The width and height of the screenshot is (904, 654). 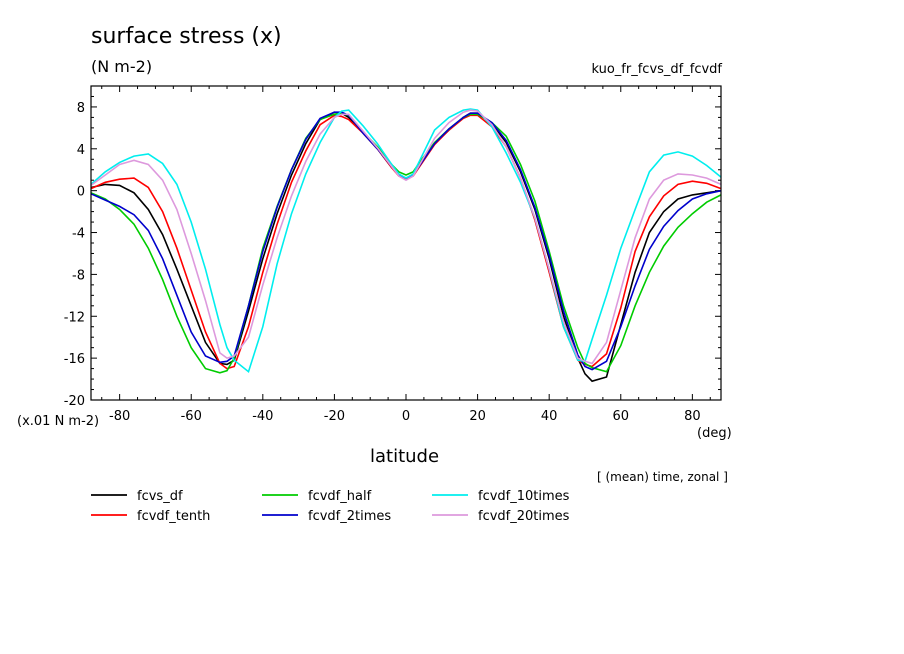 I want to click on x-tick-label: 60, so click(x=620, y=416).